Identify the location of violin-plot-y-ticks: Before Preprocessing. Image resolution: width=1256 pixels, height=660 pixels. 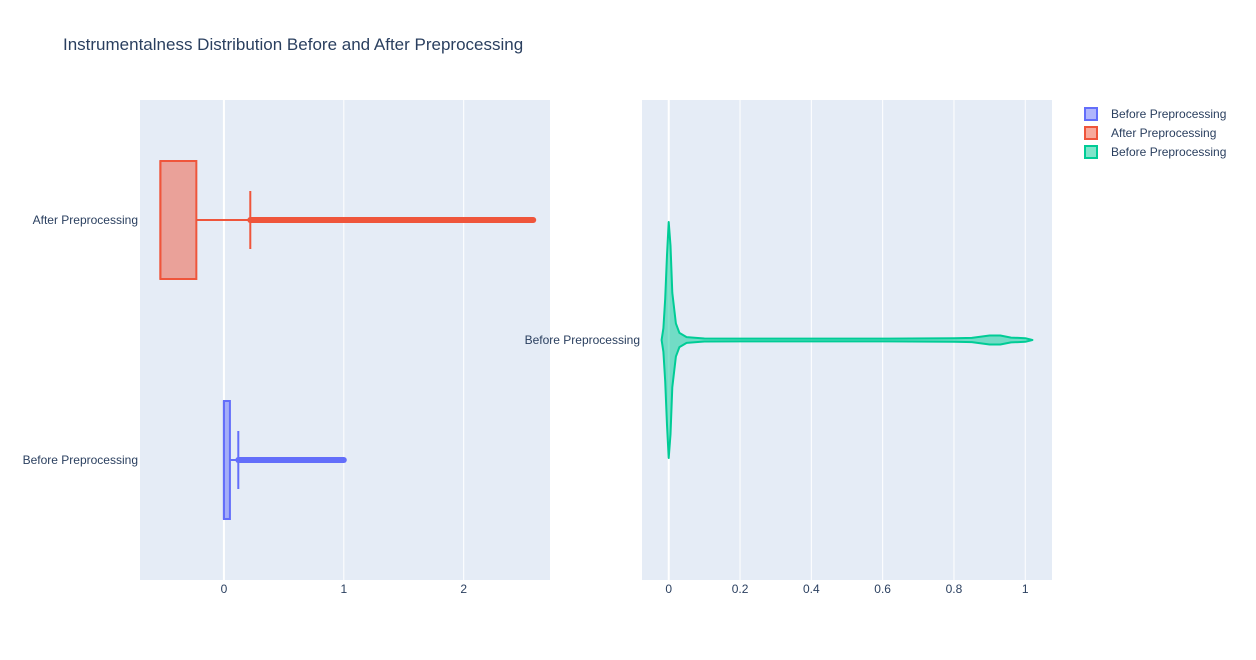
(582, 340).